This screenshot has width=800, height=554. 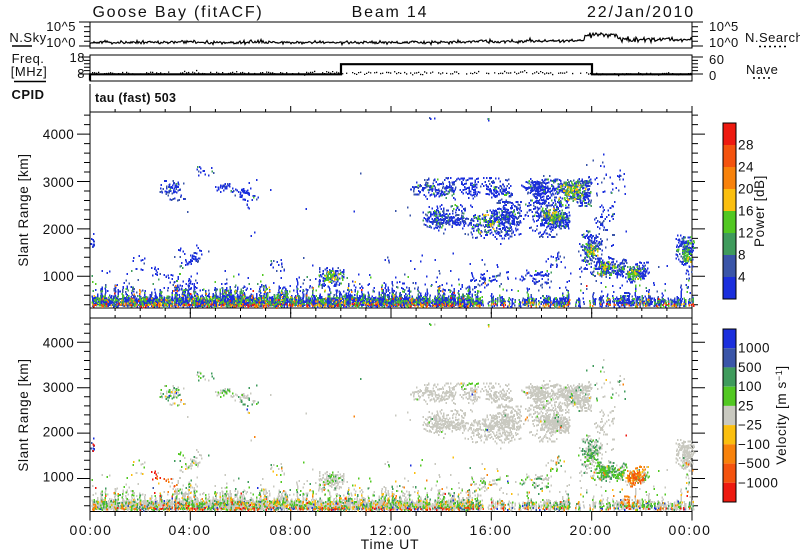 What do you see at coordinates (590, 530) in the screenshot?
I see `svg-text: 20:00` at bounding box center [590, 530].